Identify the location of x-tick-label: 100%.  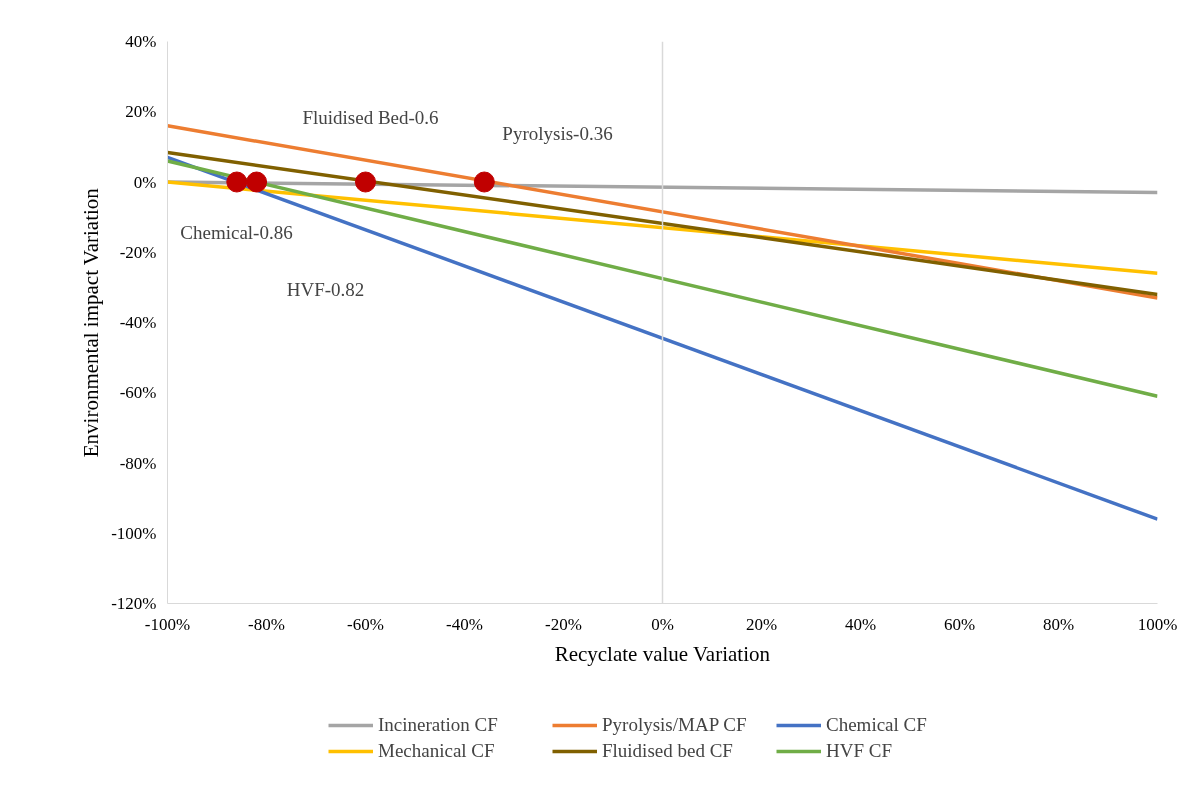
(1157, 624).